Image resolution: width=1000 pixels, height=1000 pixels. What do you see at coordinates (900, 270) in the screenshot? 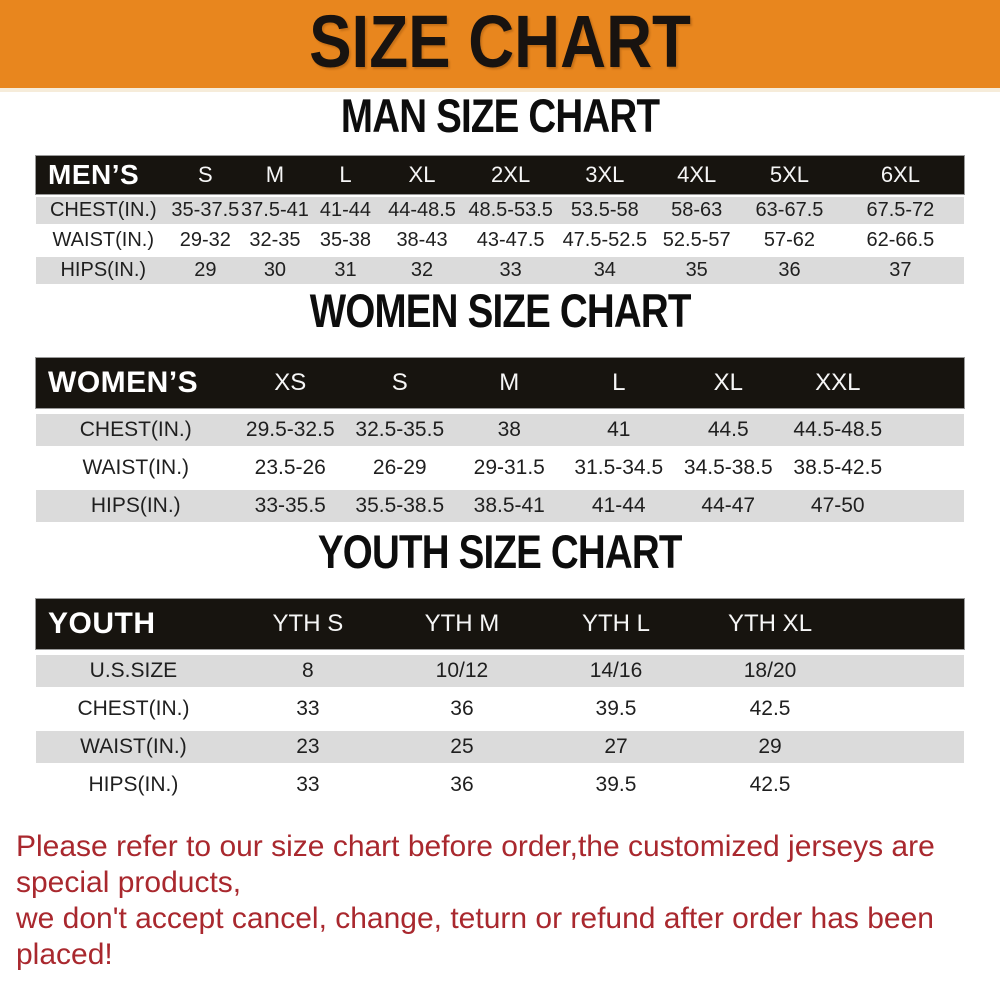
I see `measurement-value-cell: 37` at bounding box center [900, 270].